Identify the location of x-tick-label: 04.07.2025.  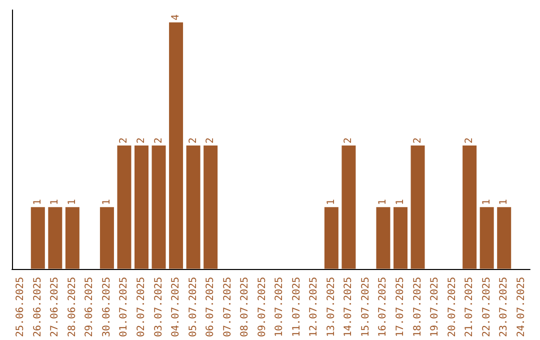
(176, 307).